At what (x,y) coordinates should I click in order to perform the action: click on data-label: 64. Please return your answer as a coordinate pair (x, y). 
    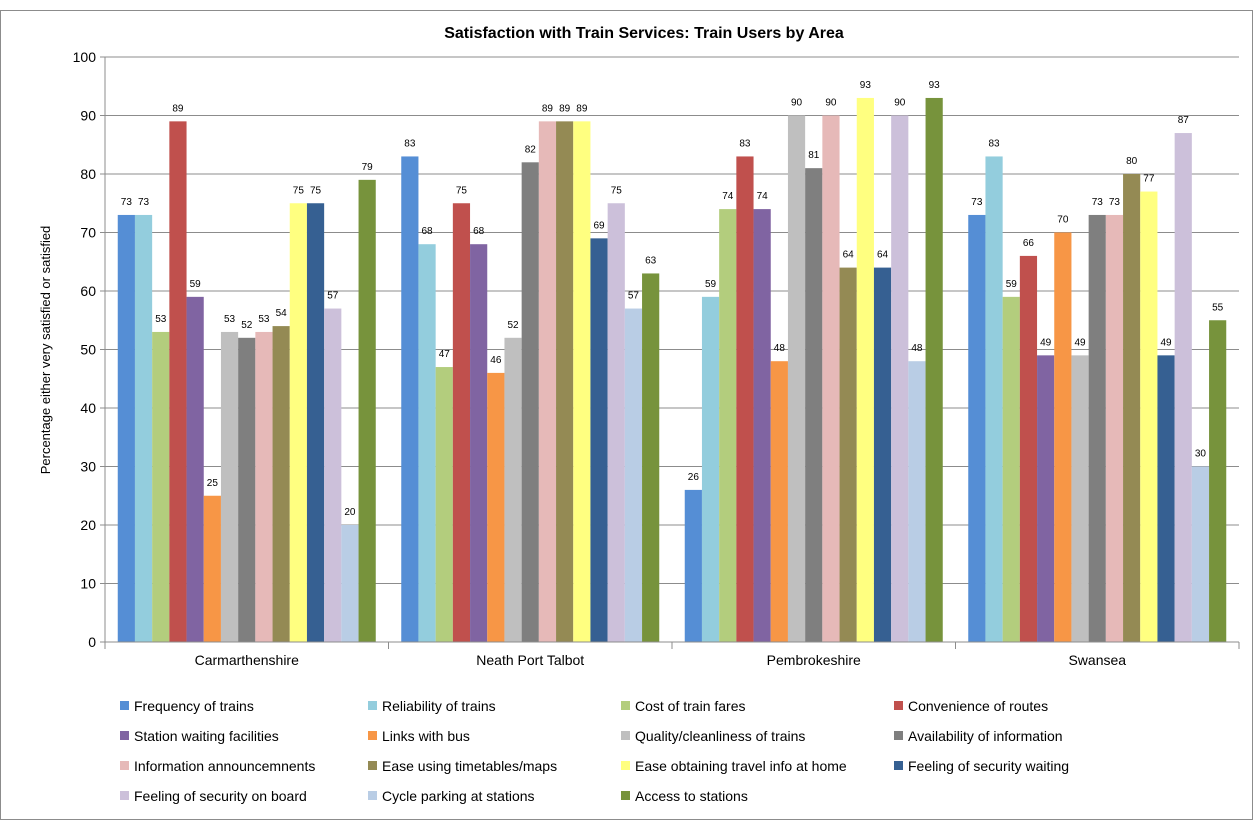
    Looking at the image, I should click on (849, 255).